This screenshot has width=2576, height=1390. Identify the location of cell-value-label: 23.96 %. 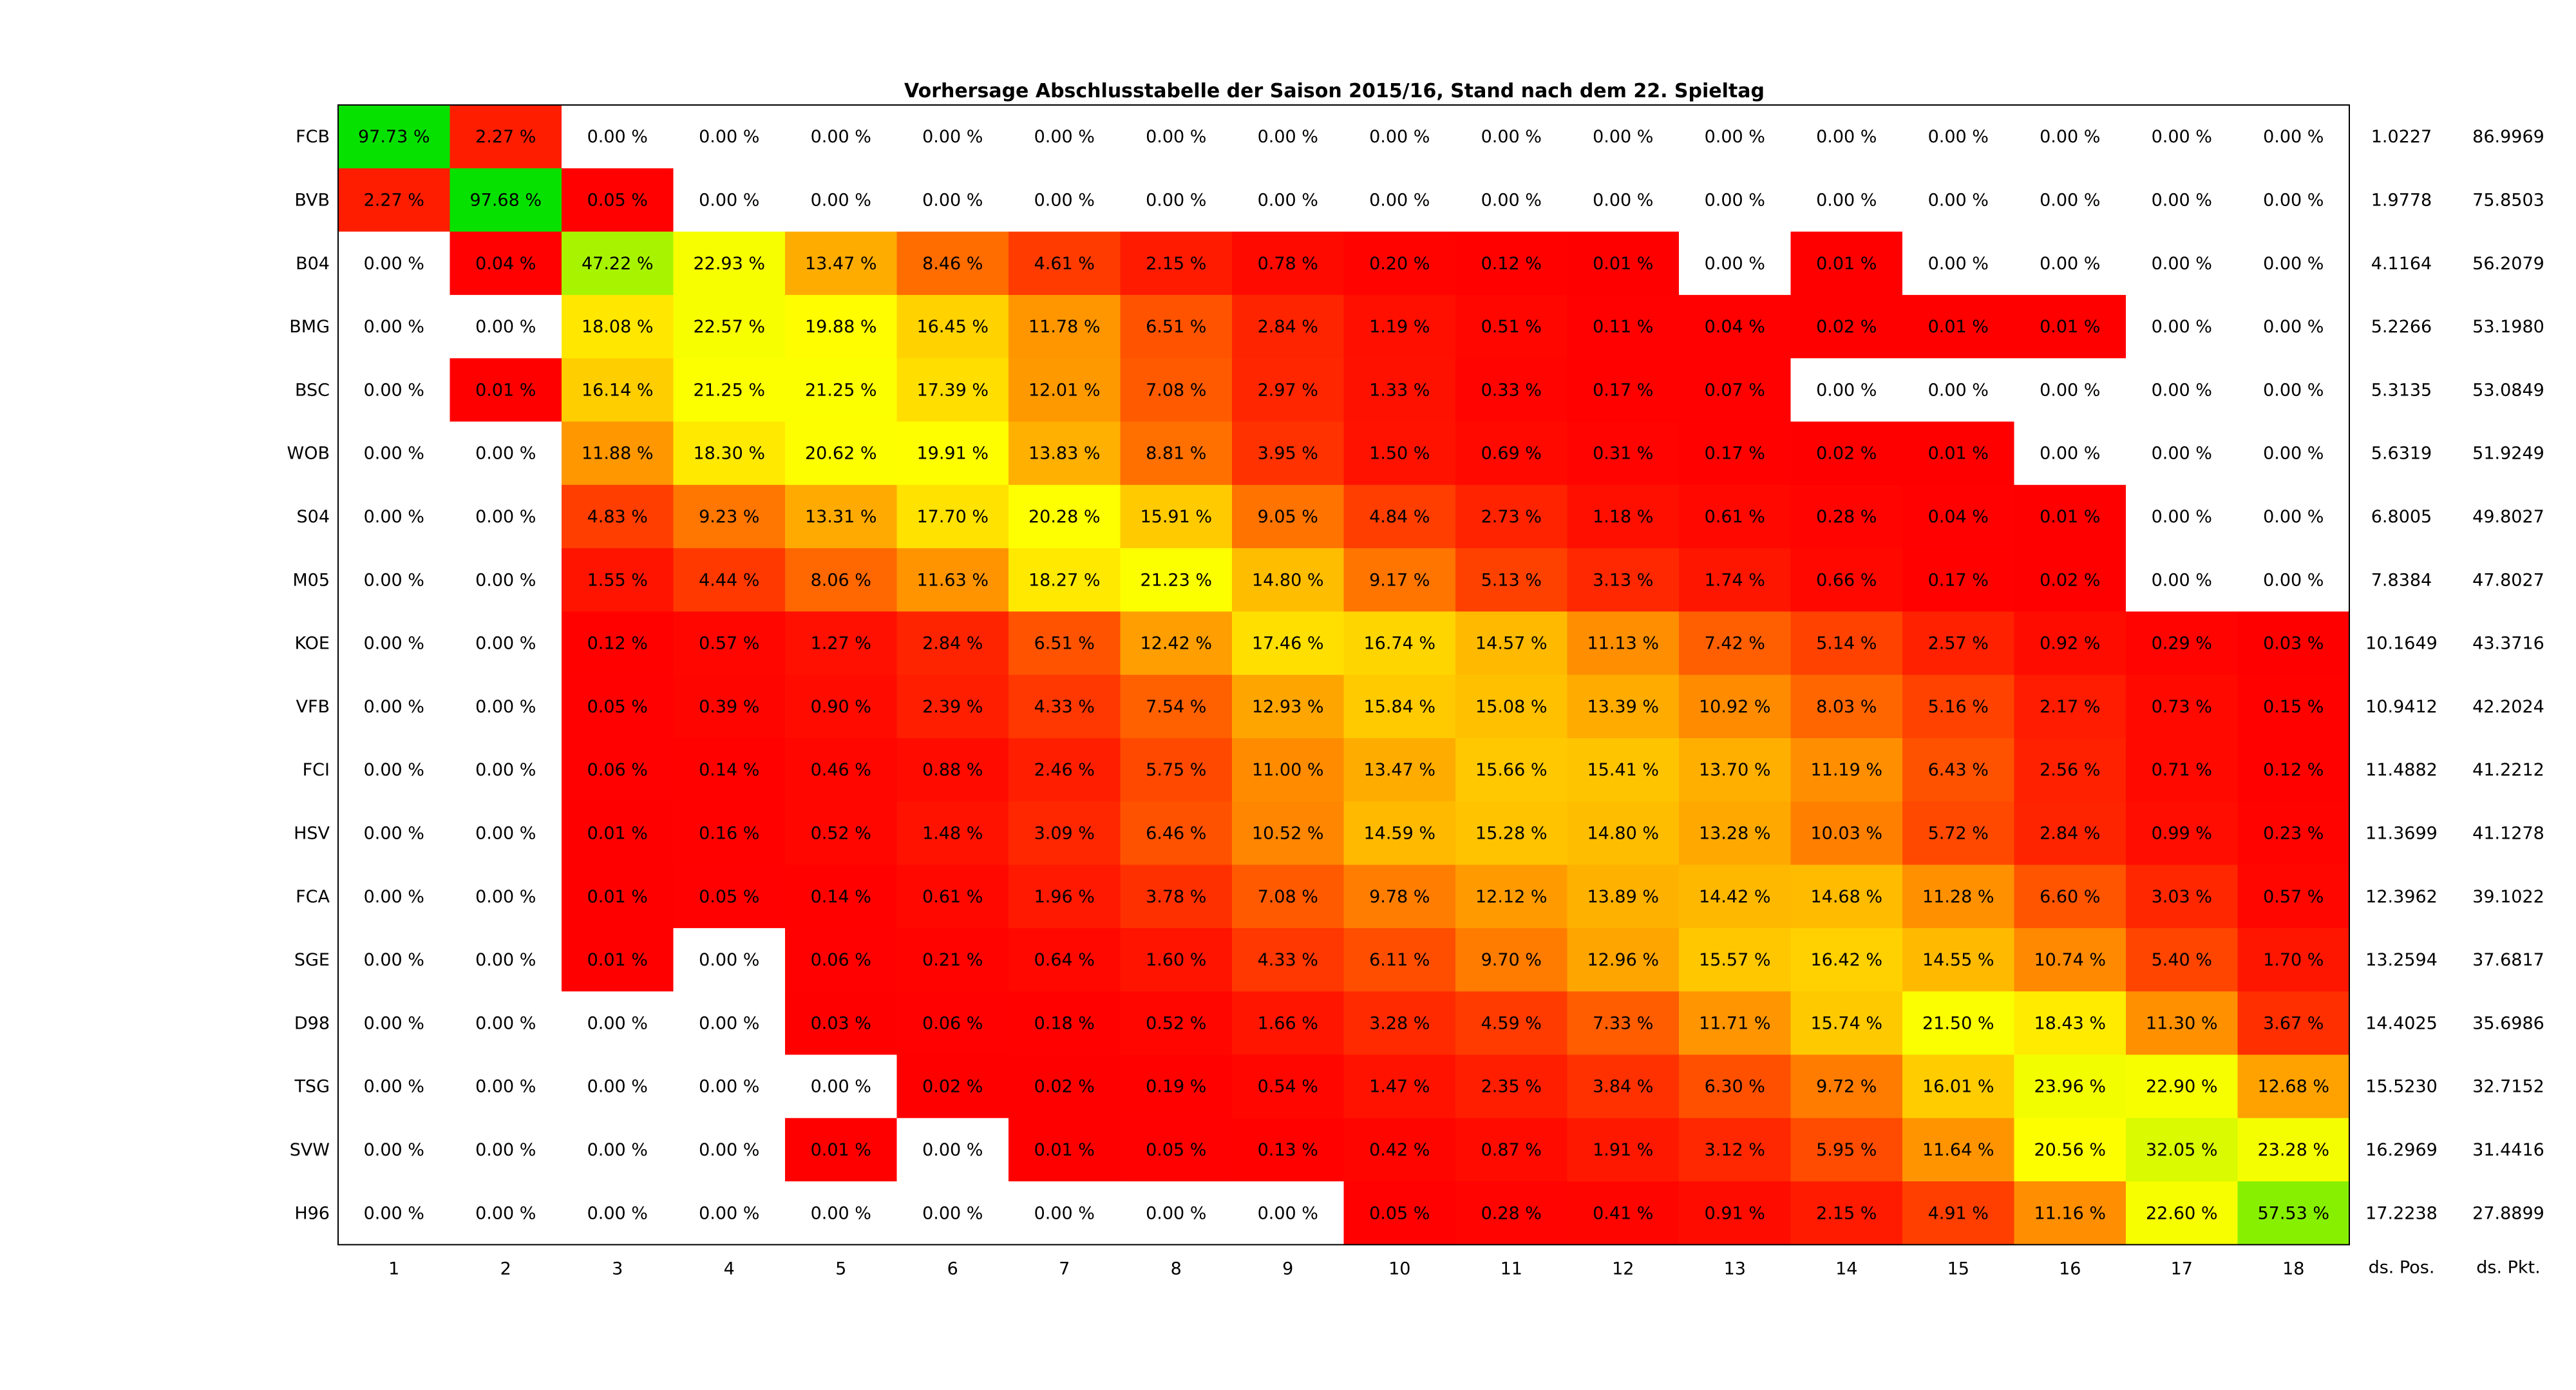
(2070, 1087).